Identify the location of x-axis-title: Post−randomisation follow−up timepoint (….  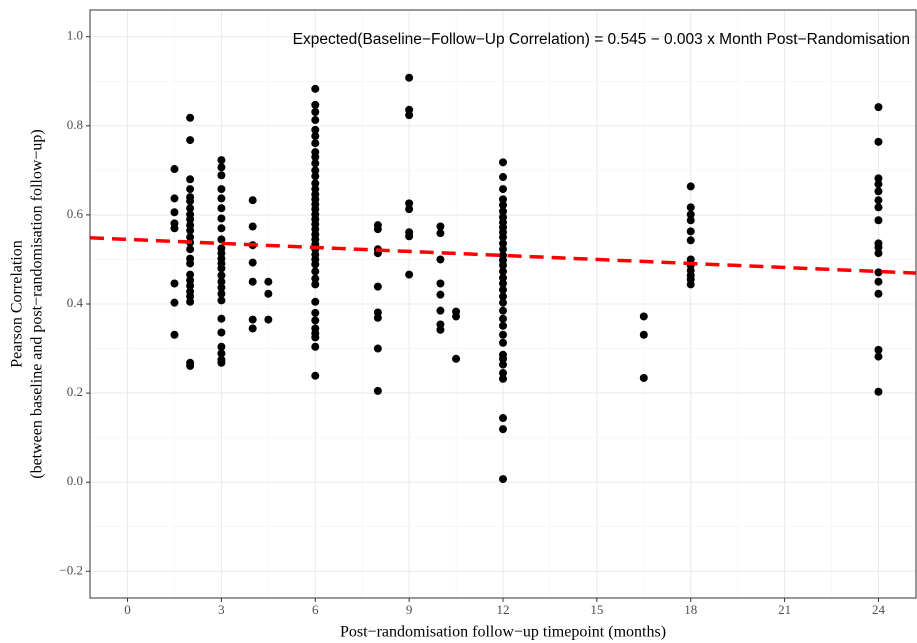
(503, 632).